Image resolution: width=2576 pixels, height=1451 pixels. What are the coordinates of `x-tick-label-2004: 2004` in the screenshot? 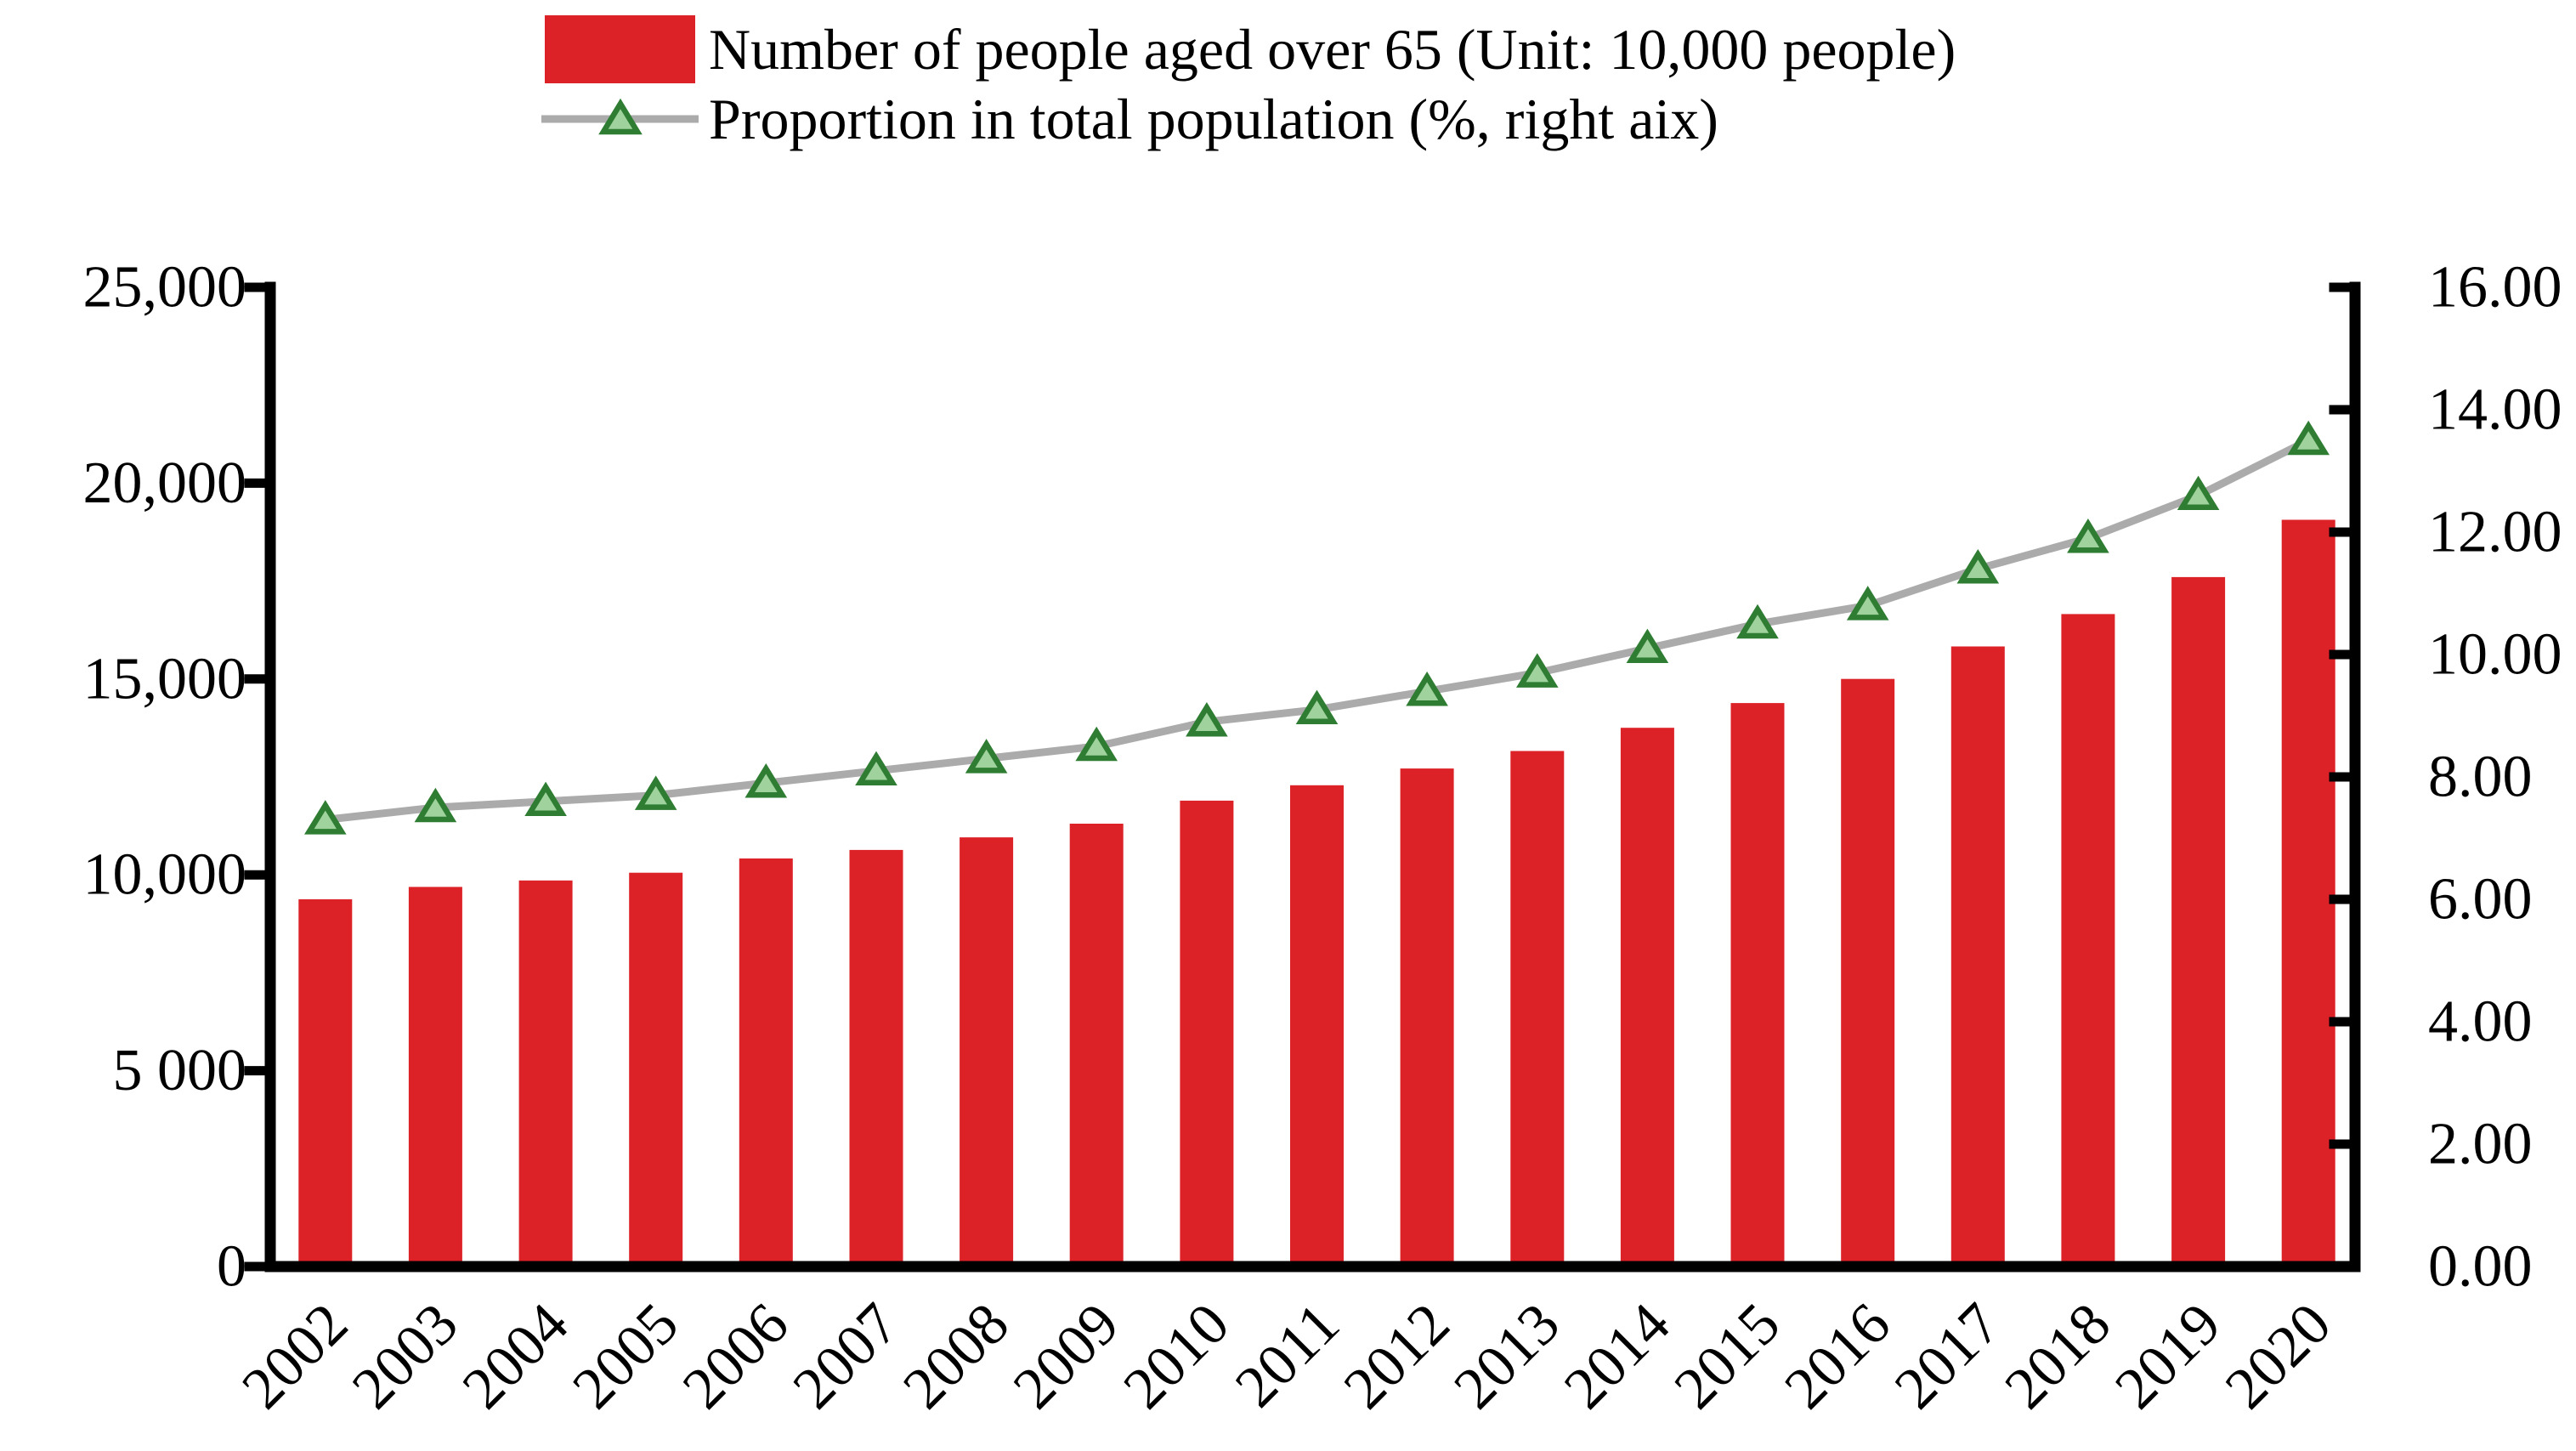 It's located at (515, 1356).